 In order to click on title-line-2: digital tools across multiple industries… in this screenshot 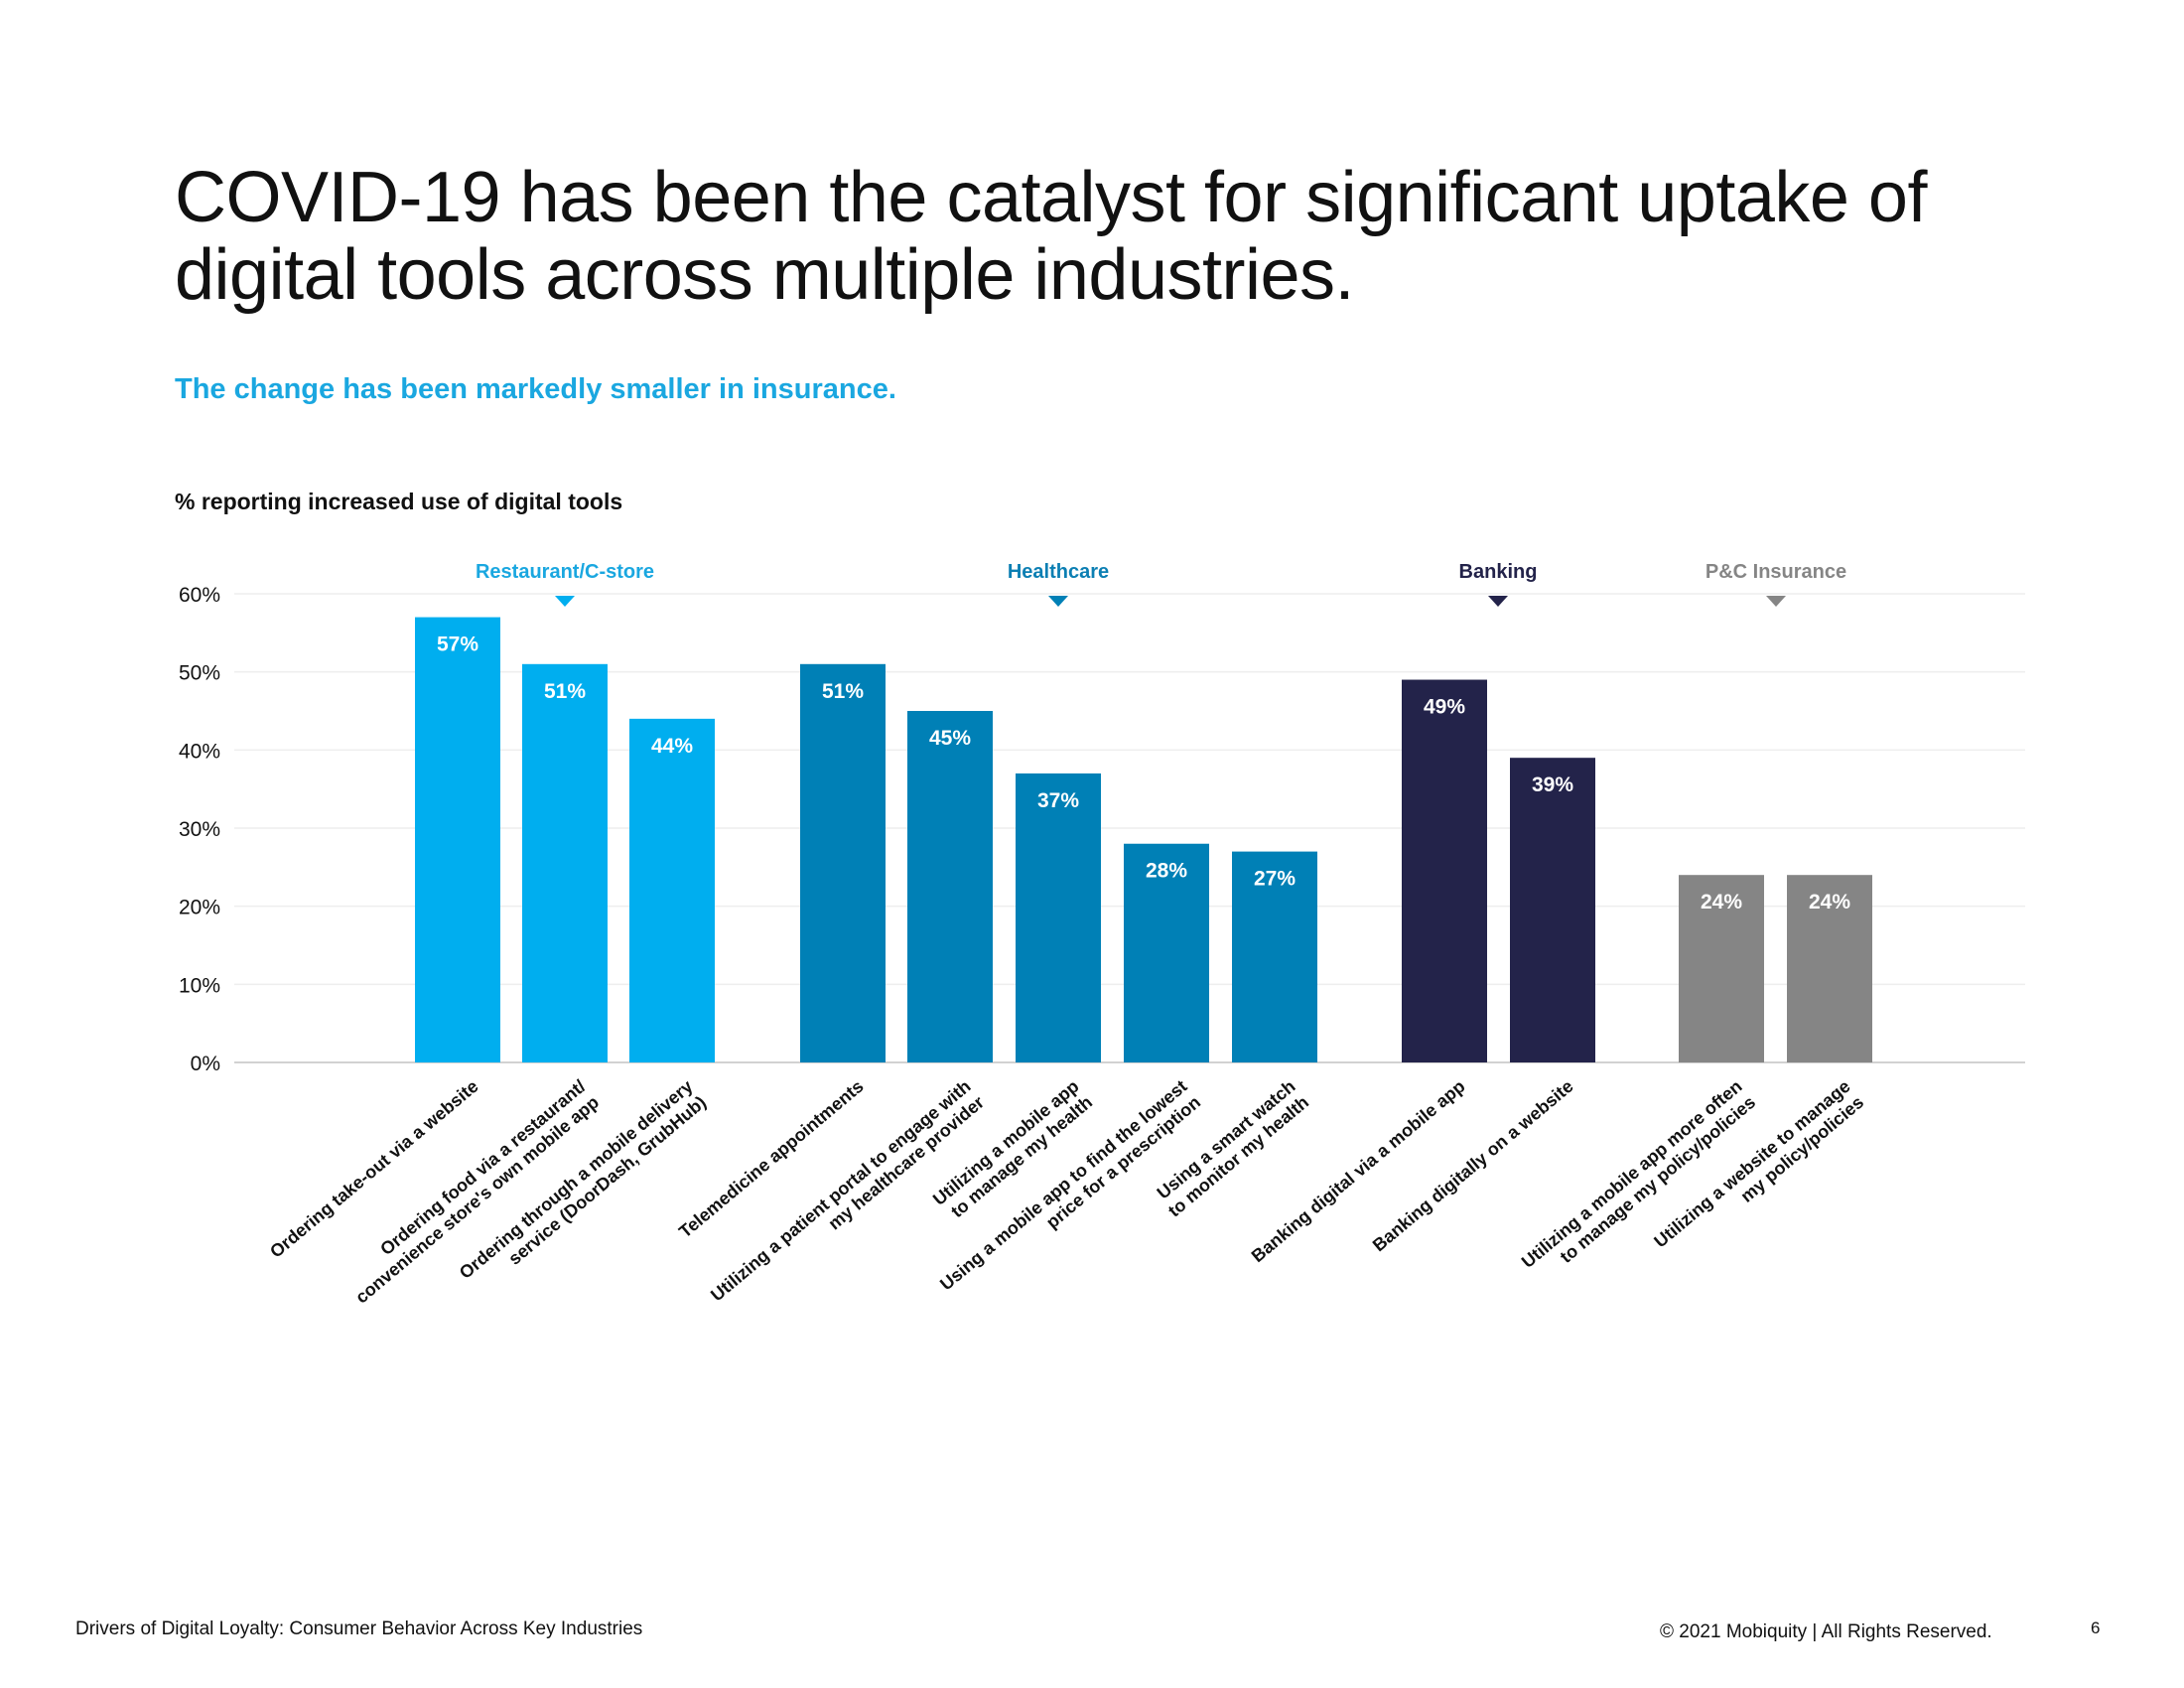, I will do `click(765, 275)`.